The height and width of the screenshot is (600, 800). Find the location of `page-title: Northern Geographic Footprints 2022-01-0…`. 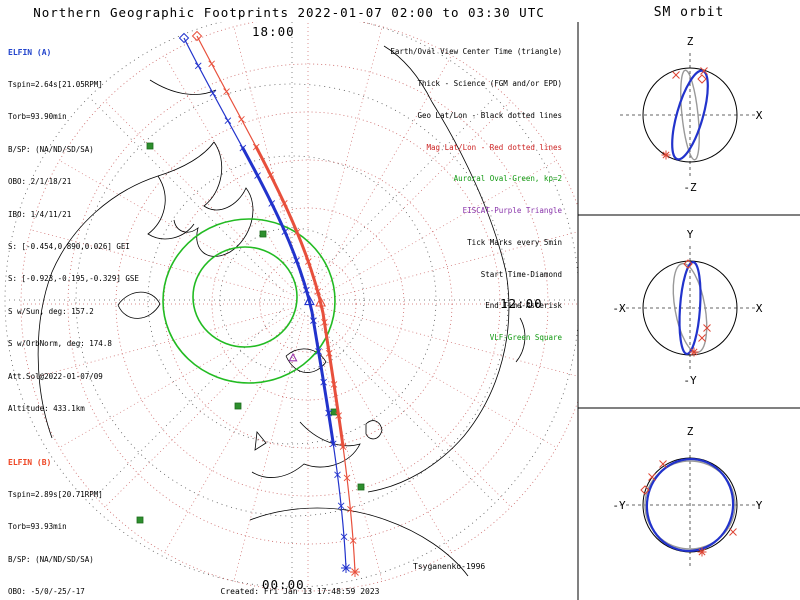

page-title: Northern Geographic Footprints 2022-01-0… is located at coordinates (289, 12).